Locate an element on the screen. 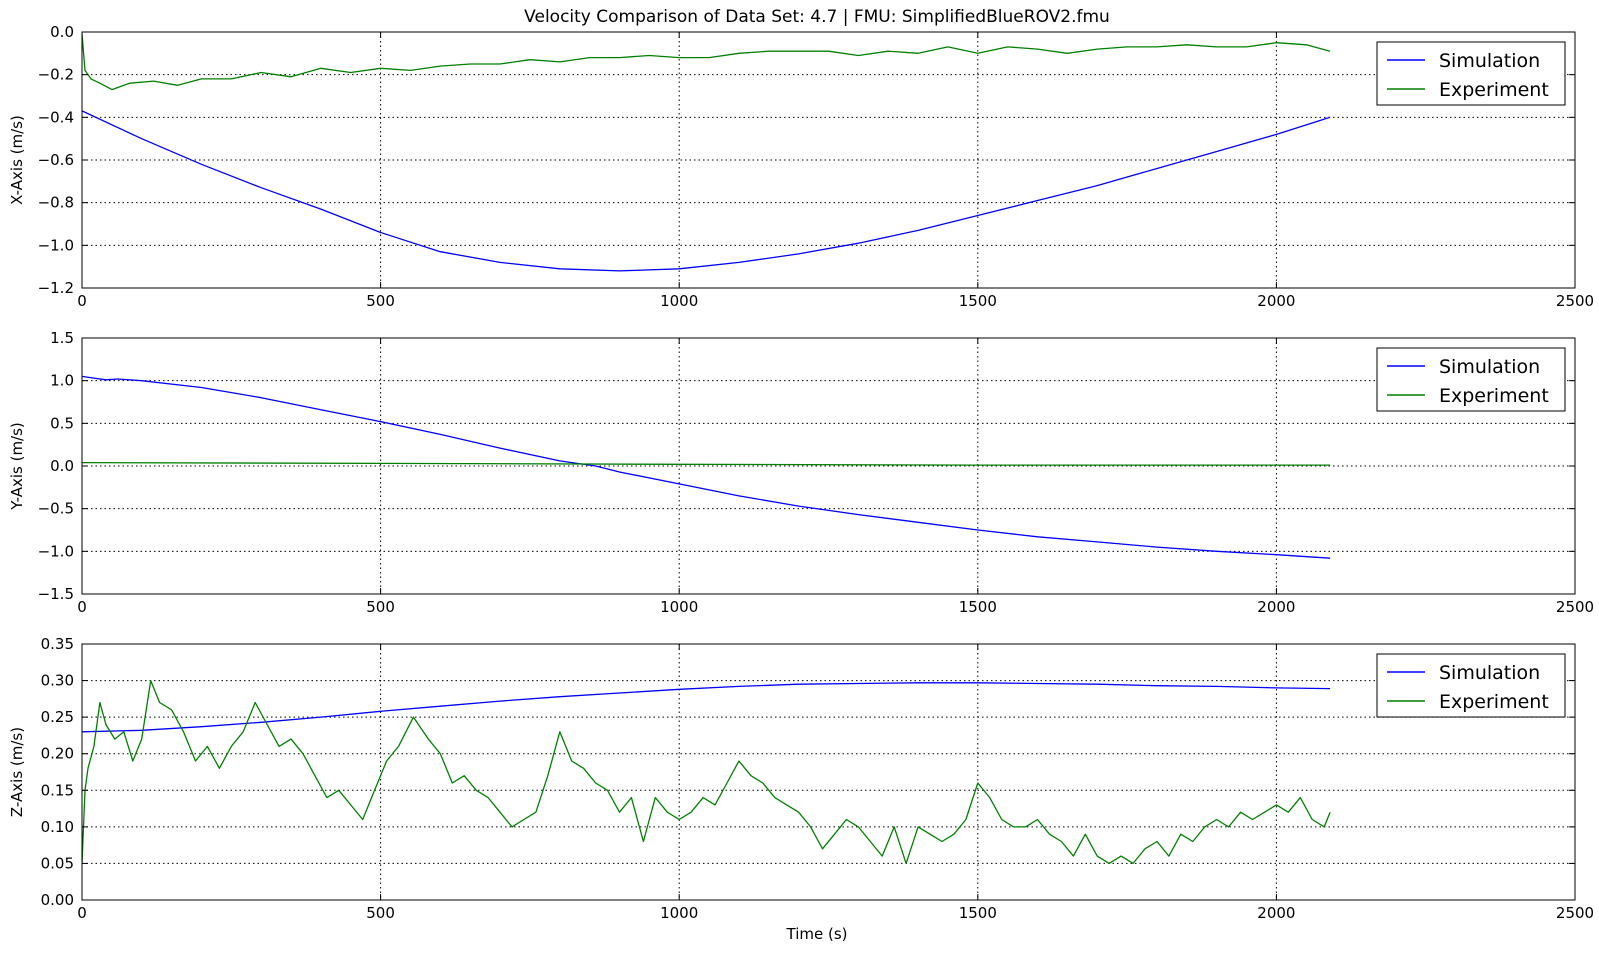 This screenshot has height=954, width=1599. y-tick-label: −1.5 is located at coordinates (56, 594).